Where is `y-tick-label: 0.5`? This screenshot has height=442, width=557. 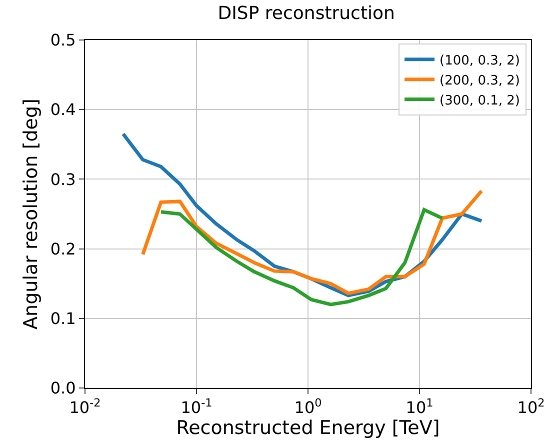
y-tick-label: 0.5 is located at coordinates (63, 40).